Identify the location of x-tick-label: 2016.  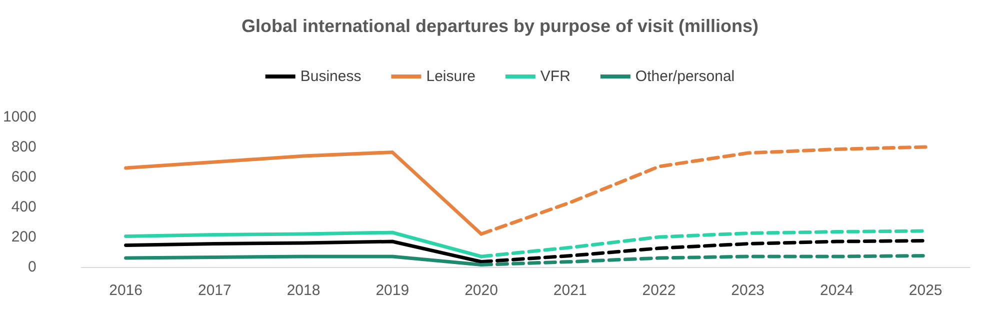
(125, 290).